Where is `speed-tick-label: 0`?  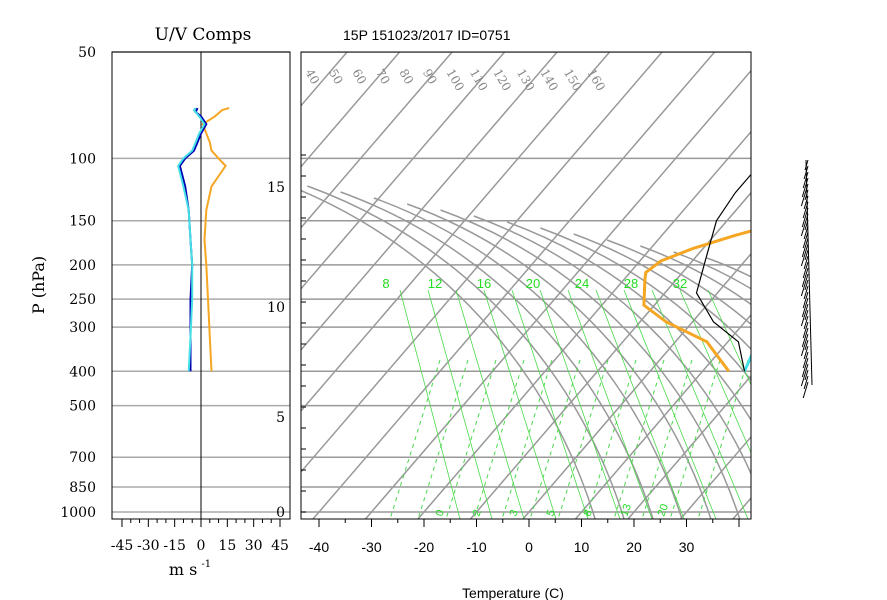 speed-tick-label: 0 is located at coordinates (201, 546).